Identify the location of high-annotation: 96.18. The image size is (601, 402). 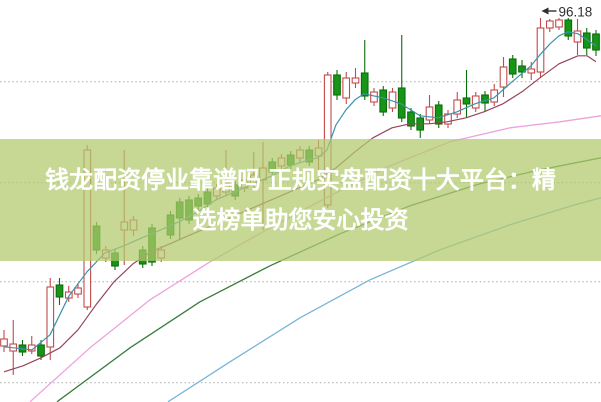
(567, 12).